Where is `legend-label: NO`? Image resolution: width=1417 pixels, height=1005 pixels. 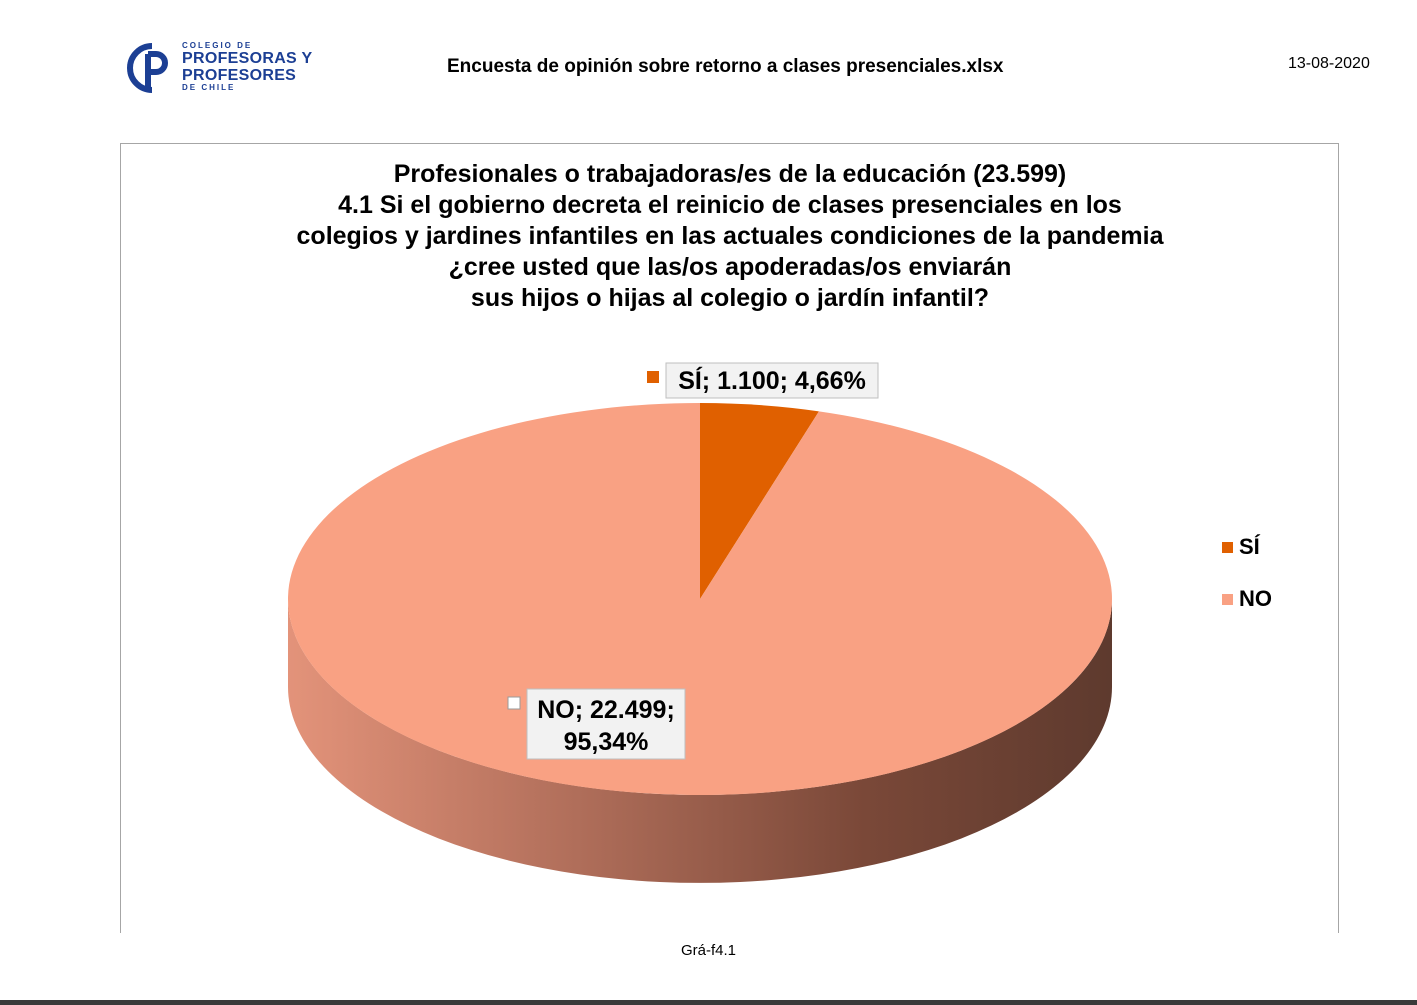 legend-label: NO is located at coordinates (1255, 598).